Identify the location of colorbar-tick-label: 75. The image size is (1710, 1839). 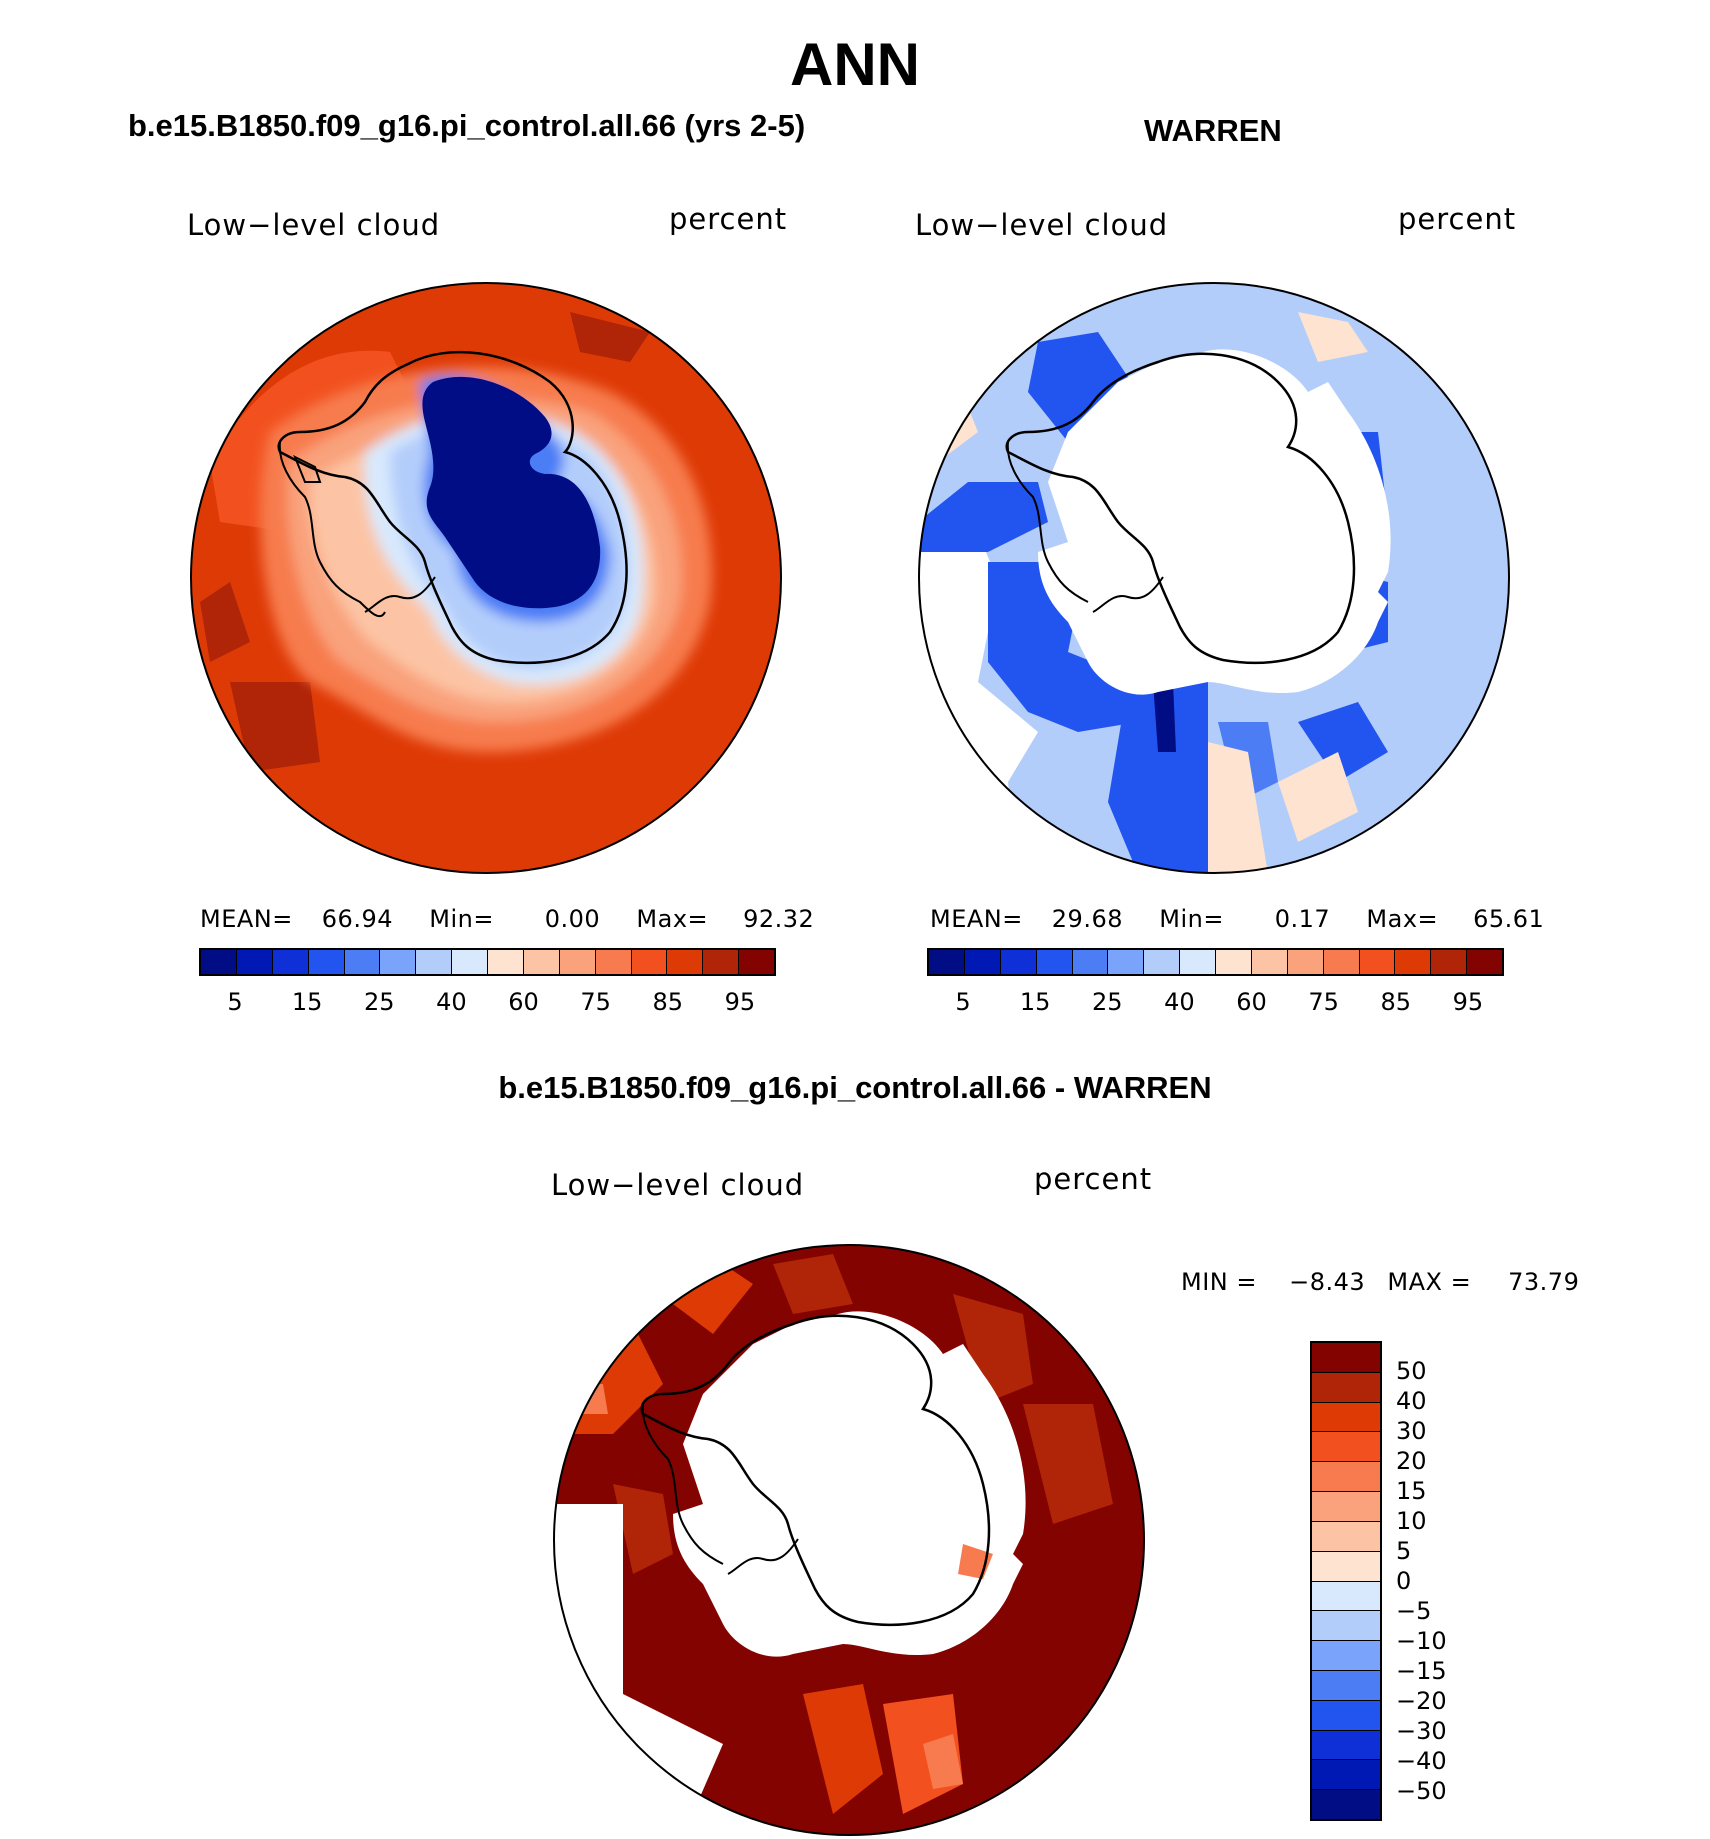
(1323, 1002).